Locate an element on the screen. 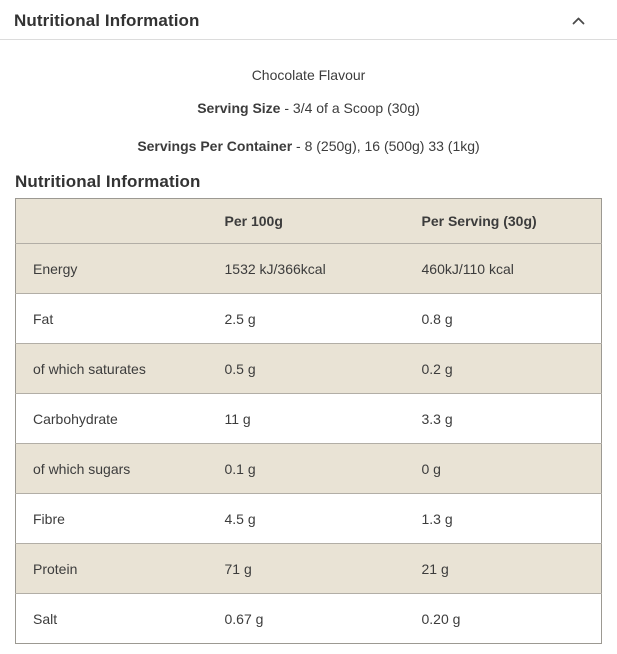 The height and width of the screenshot is (654, 617). table-row: Fat 2.5 g 0.8 g is located at coordinates (308, 318).